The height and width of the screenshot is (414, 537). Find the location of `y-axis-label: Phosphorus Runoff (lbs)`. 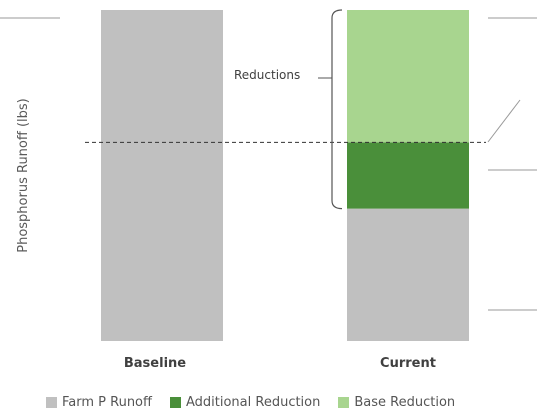

y-axis-label: Phosphorus Runoff (lbs) is located at coordinates (23, 175).